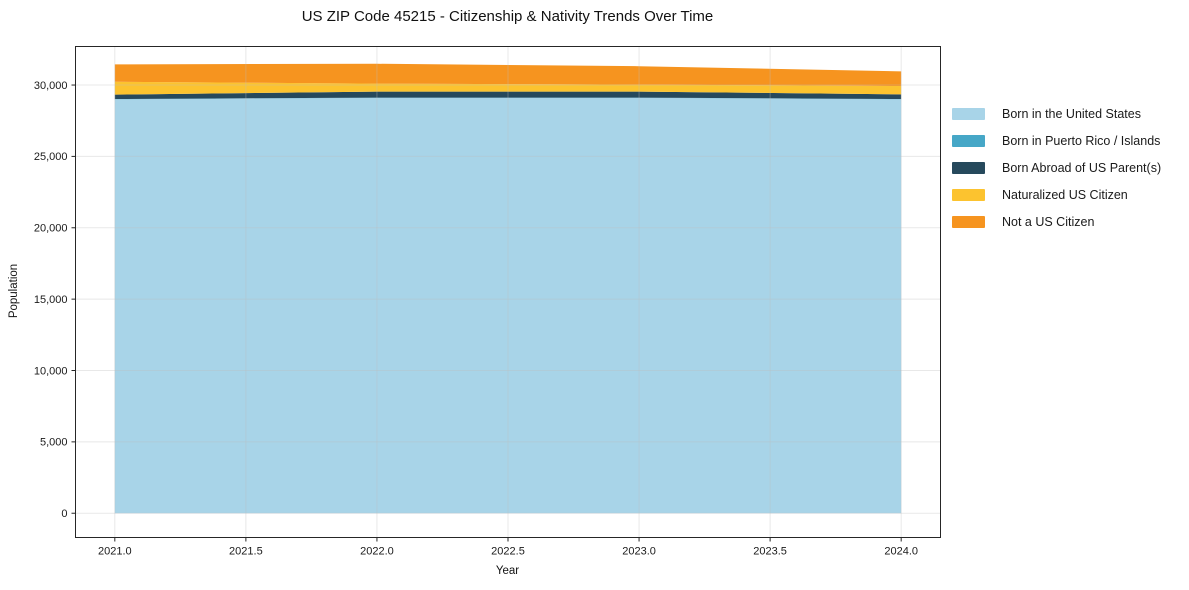  What do you see at coordinates (115, 552) in the screenshot?
I see `x-tick-label: 2021.0` at bounding box center [115, 552].